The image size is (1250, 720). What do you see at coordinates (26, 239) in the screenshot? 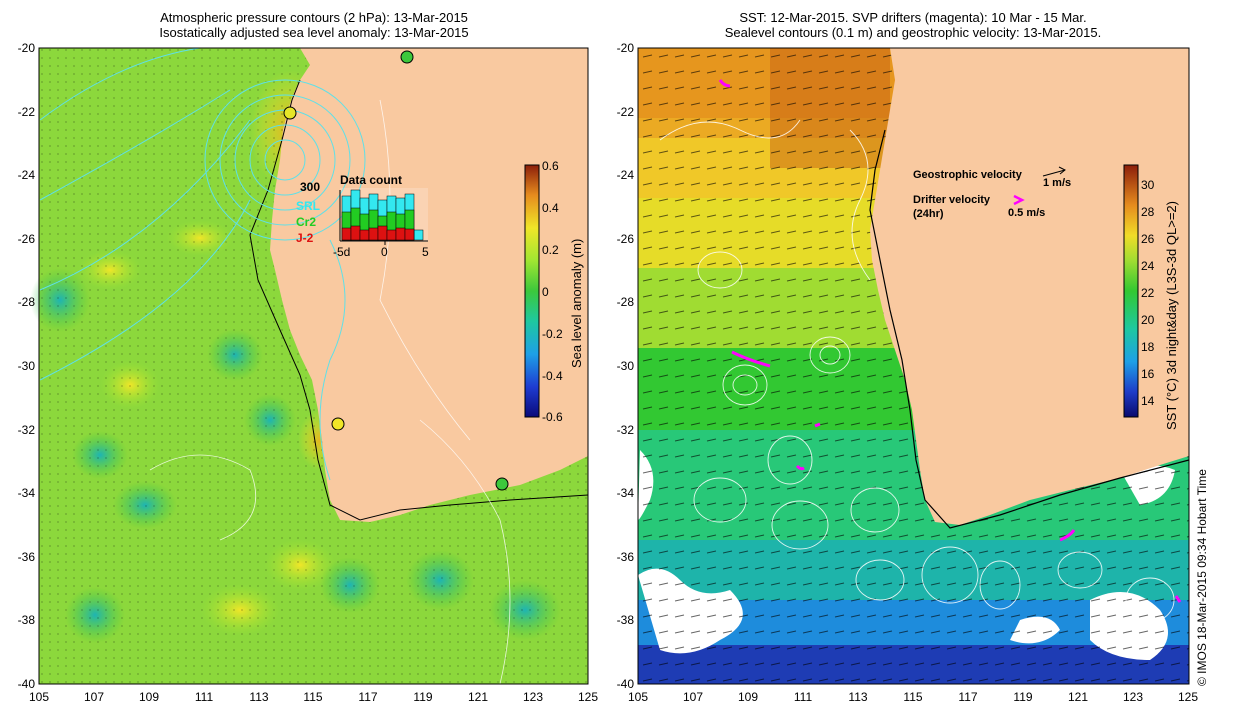
I see `left-y-tick: -26` at bounding box center [26, 239].